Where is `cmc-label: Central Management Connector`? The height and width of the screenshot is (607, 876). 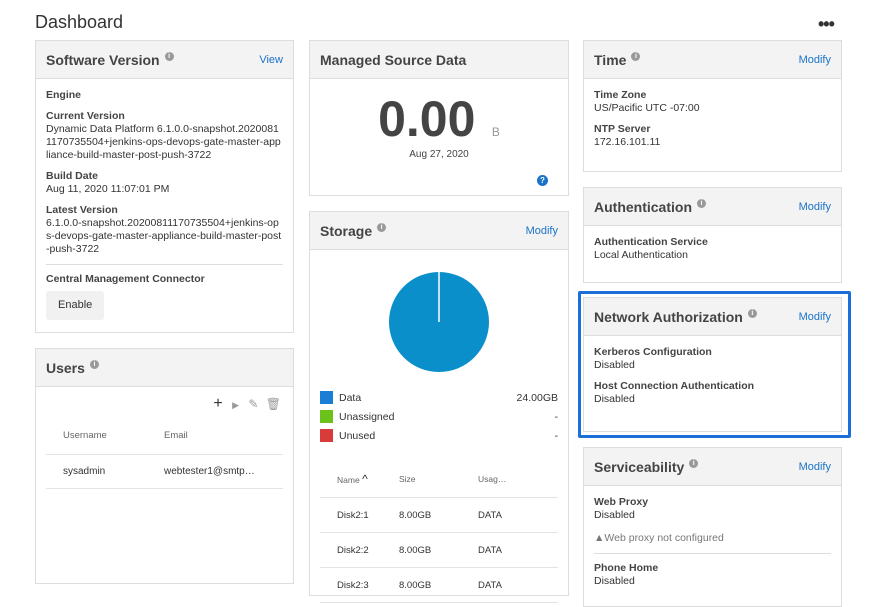 cmc-label: Central Management Connector is located at coordinates (125, 279).